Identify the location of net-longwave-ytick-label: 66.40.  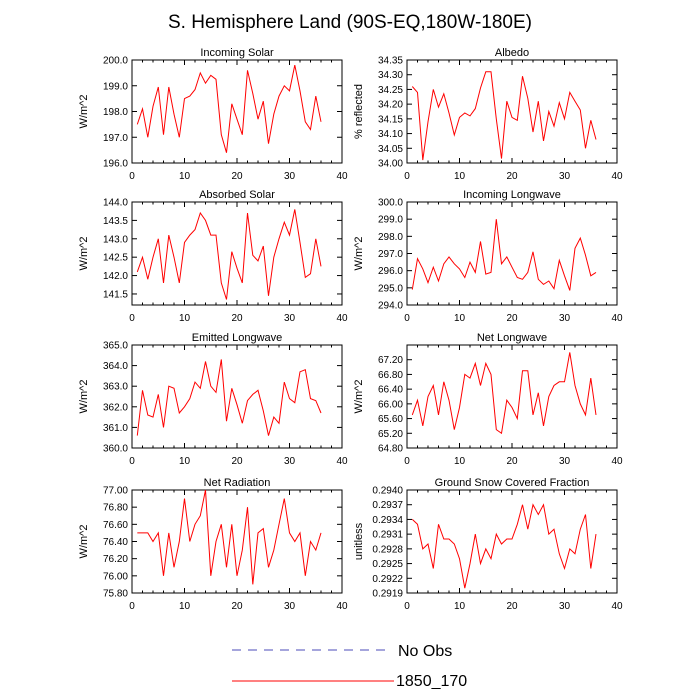
(390, 390).